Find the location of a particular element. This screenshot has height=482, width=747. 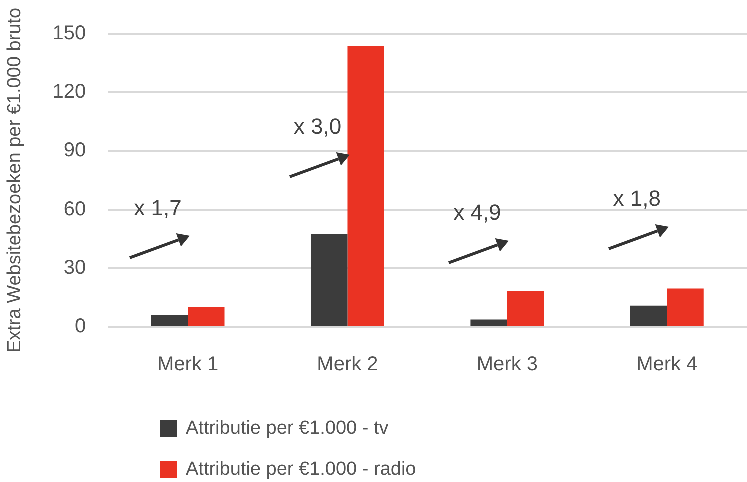

annotation: x 1,7 is located at coordinates (158, 207).